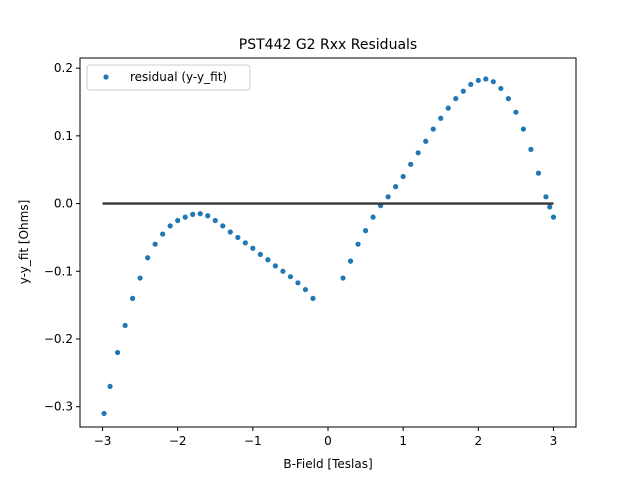  I want to click on y-axis: −0.3 −0.2 −0.1 0.0 0.1 0.2, so click(62, 237).